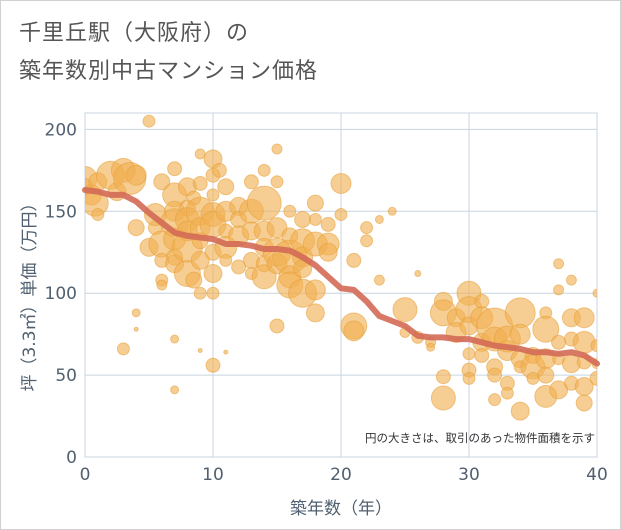 The width and height of the screenshot is (621, 530). Describe the element at coordinates (85, 475) in the screenshot. I see `x-tick-label: 0` at that location.